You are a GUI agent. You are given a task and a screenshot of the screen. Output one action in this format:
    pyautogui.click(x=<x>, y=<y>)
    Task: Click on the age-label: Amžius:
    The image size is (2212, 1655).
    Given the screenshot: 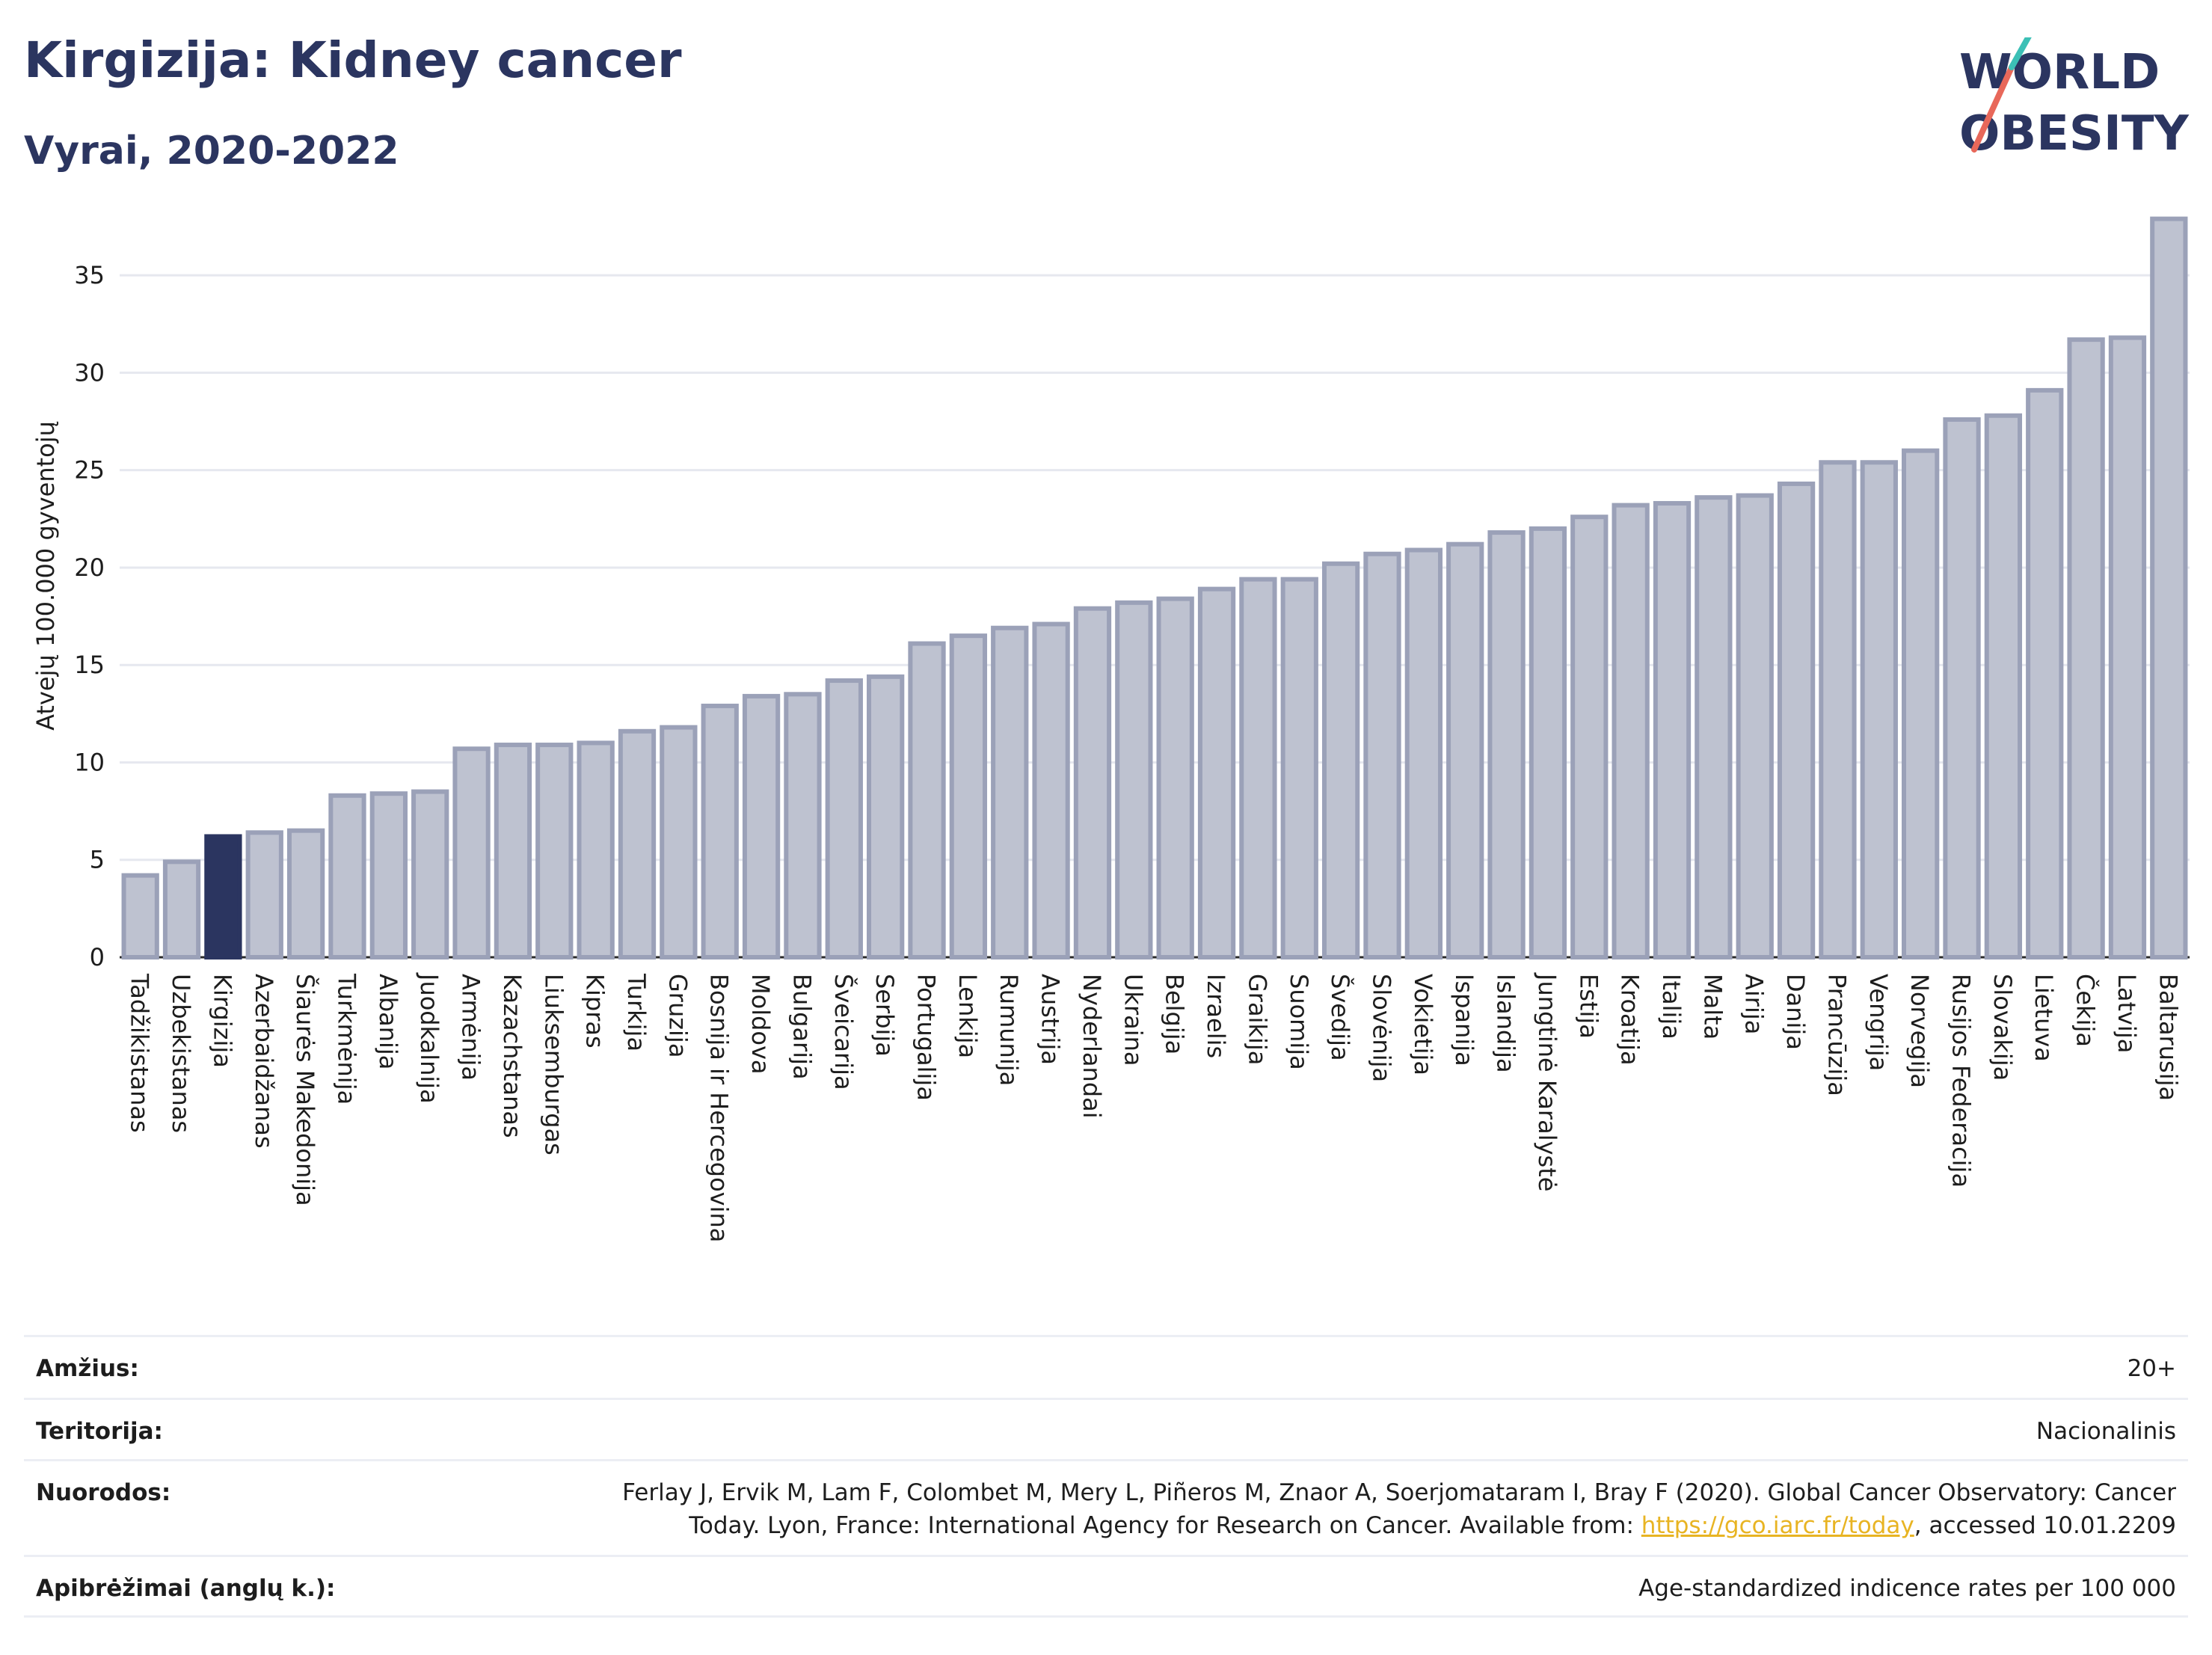 What is the action you would take?
    pyautogui.click(x=87, y=1368)
    